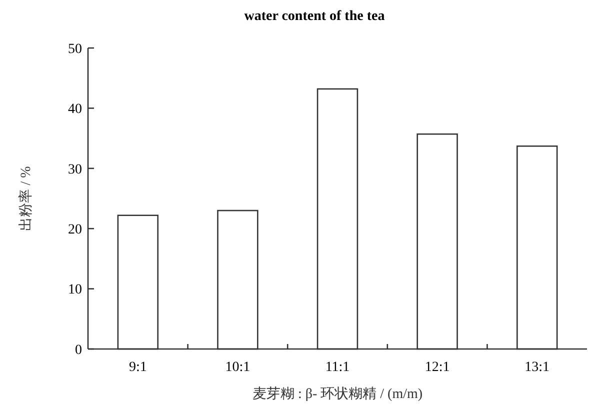  I want to click on x-tick-label: 10:1, so click(237, 367).